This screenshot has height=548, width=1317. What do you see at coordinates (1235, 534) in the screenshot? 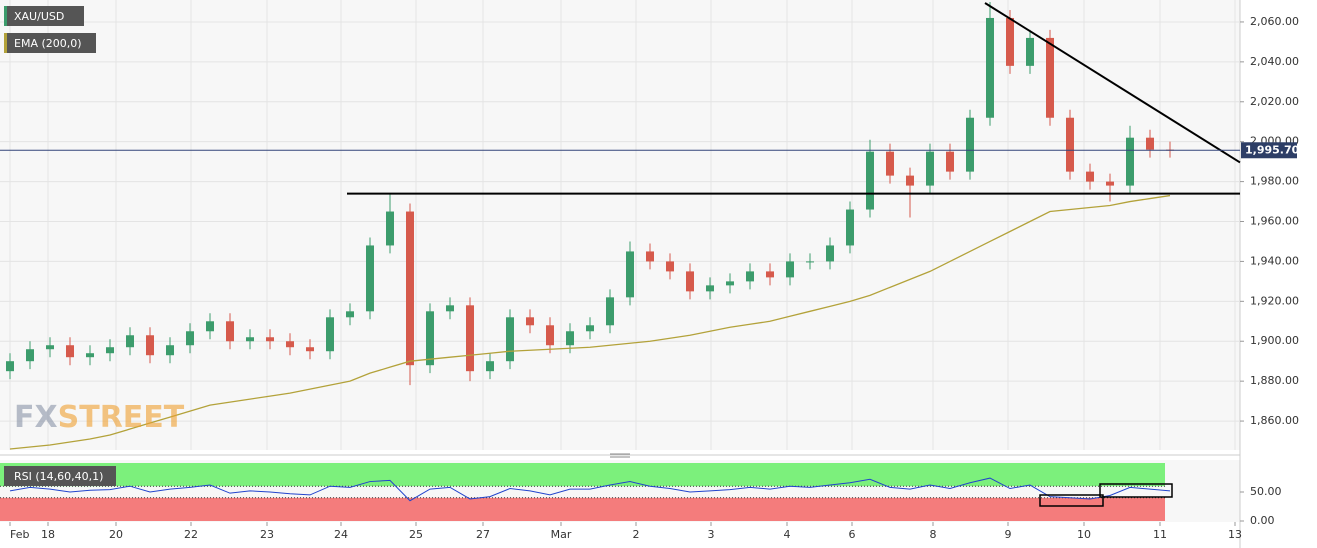
I see `x-tick-label: 13` at bounding box center [1235, 534].